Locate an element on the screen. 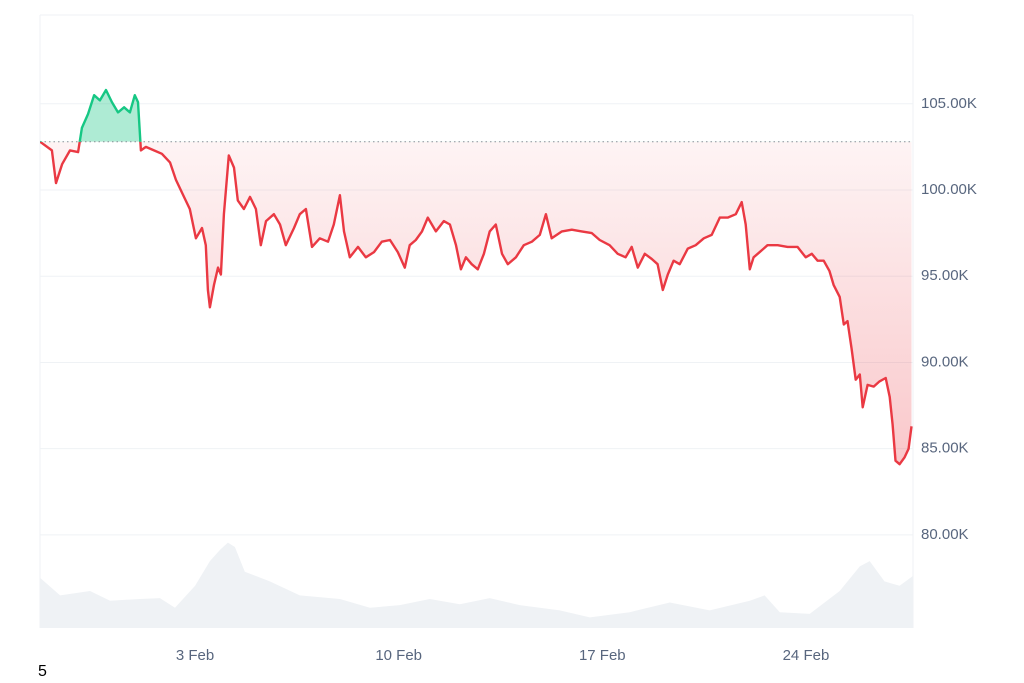 The image size is (1024, 683). x-tick-label: 24 Feb is located at coordinates (806, 655).